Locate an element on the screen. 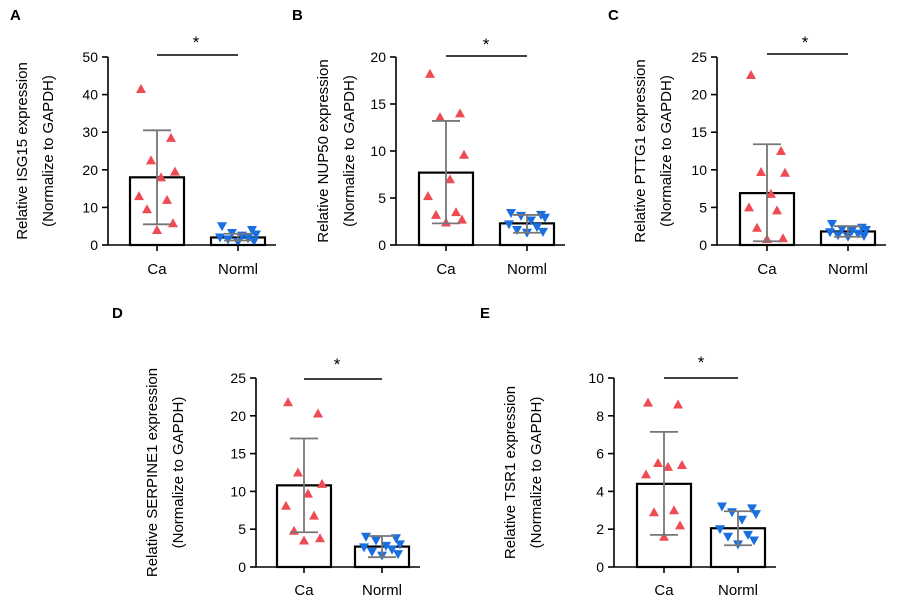 This screenshot has height=605, width=910. y-tick-label: 5 is located at coordinates (382, 198).